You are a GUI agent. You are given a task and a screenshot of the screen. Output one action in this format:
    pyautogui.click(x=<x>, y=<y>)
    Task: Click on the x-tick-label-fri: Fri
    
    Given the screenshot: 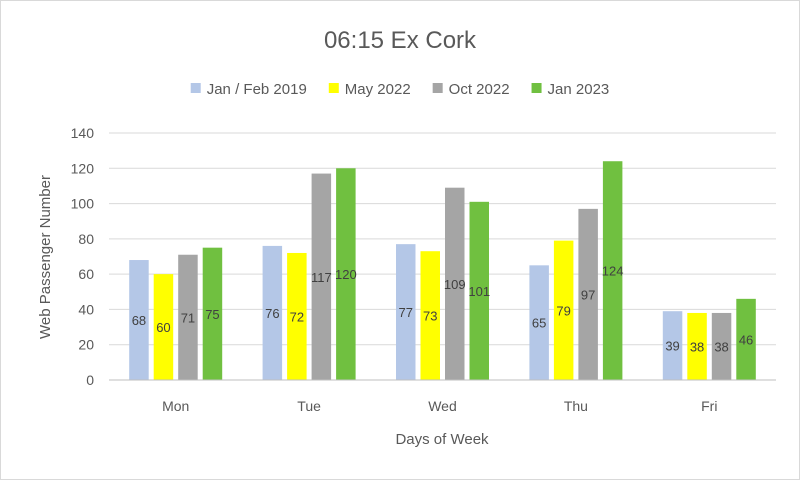 What is the action you would take?
    pyautogui.click(x=709, y=406)
    